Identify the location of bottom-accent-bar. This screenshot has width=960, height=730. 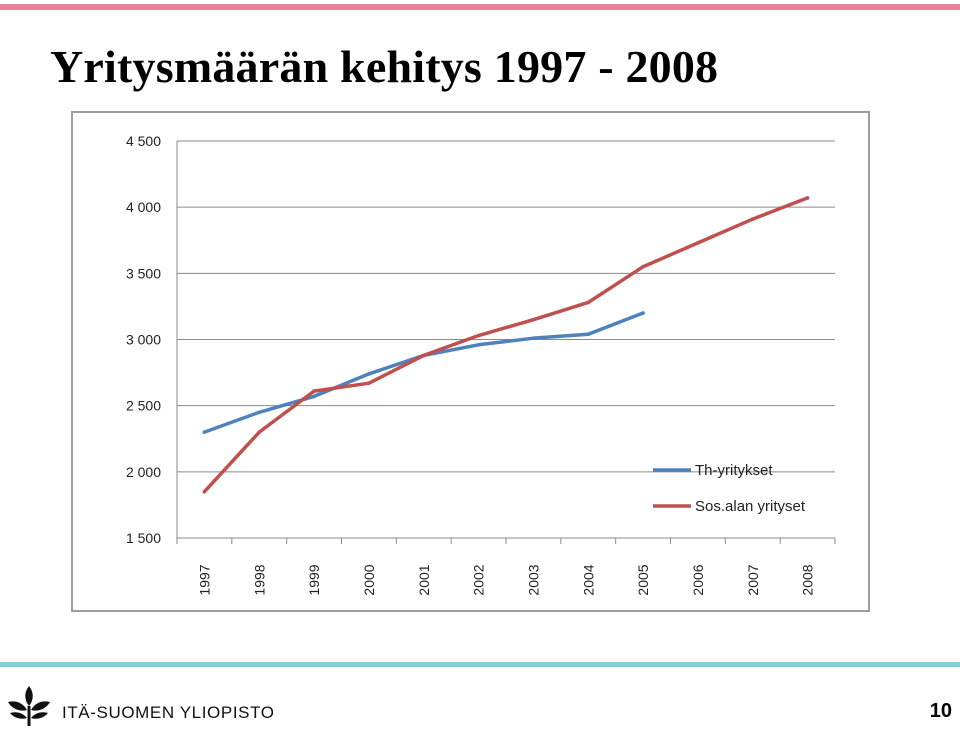
(480, 664).